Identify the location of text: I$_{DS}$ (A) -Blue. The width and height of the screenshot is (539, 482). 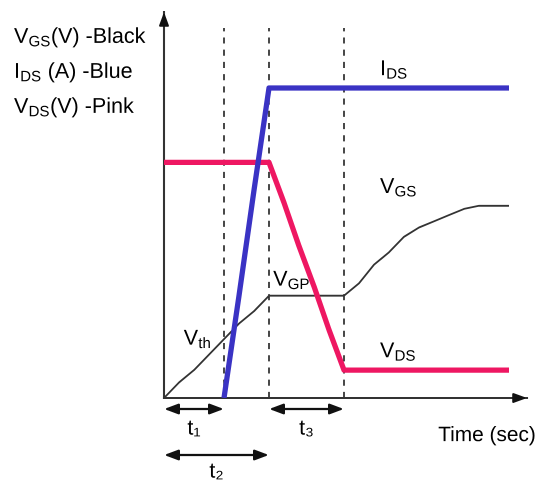
(74, 72).